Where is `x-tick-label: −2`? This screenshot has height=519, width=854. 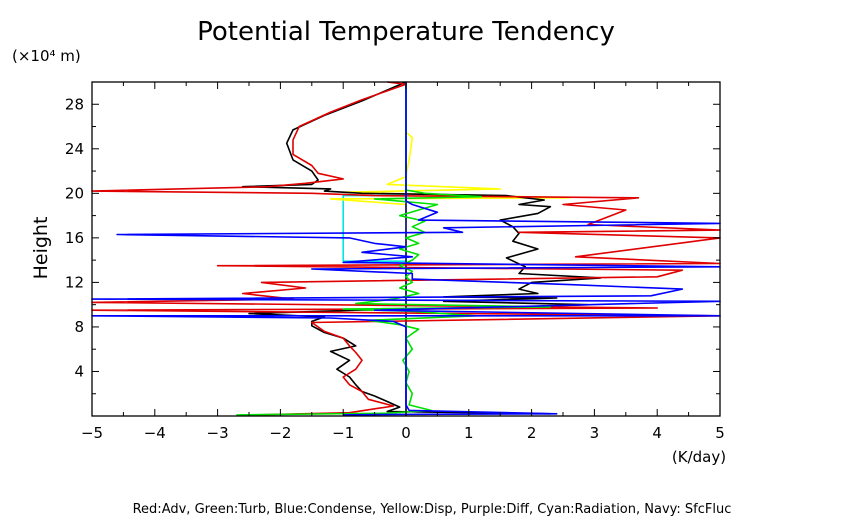
x-tick-label: −2 is located at coordinates (280, 433).